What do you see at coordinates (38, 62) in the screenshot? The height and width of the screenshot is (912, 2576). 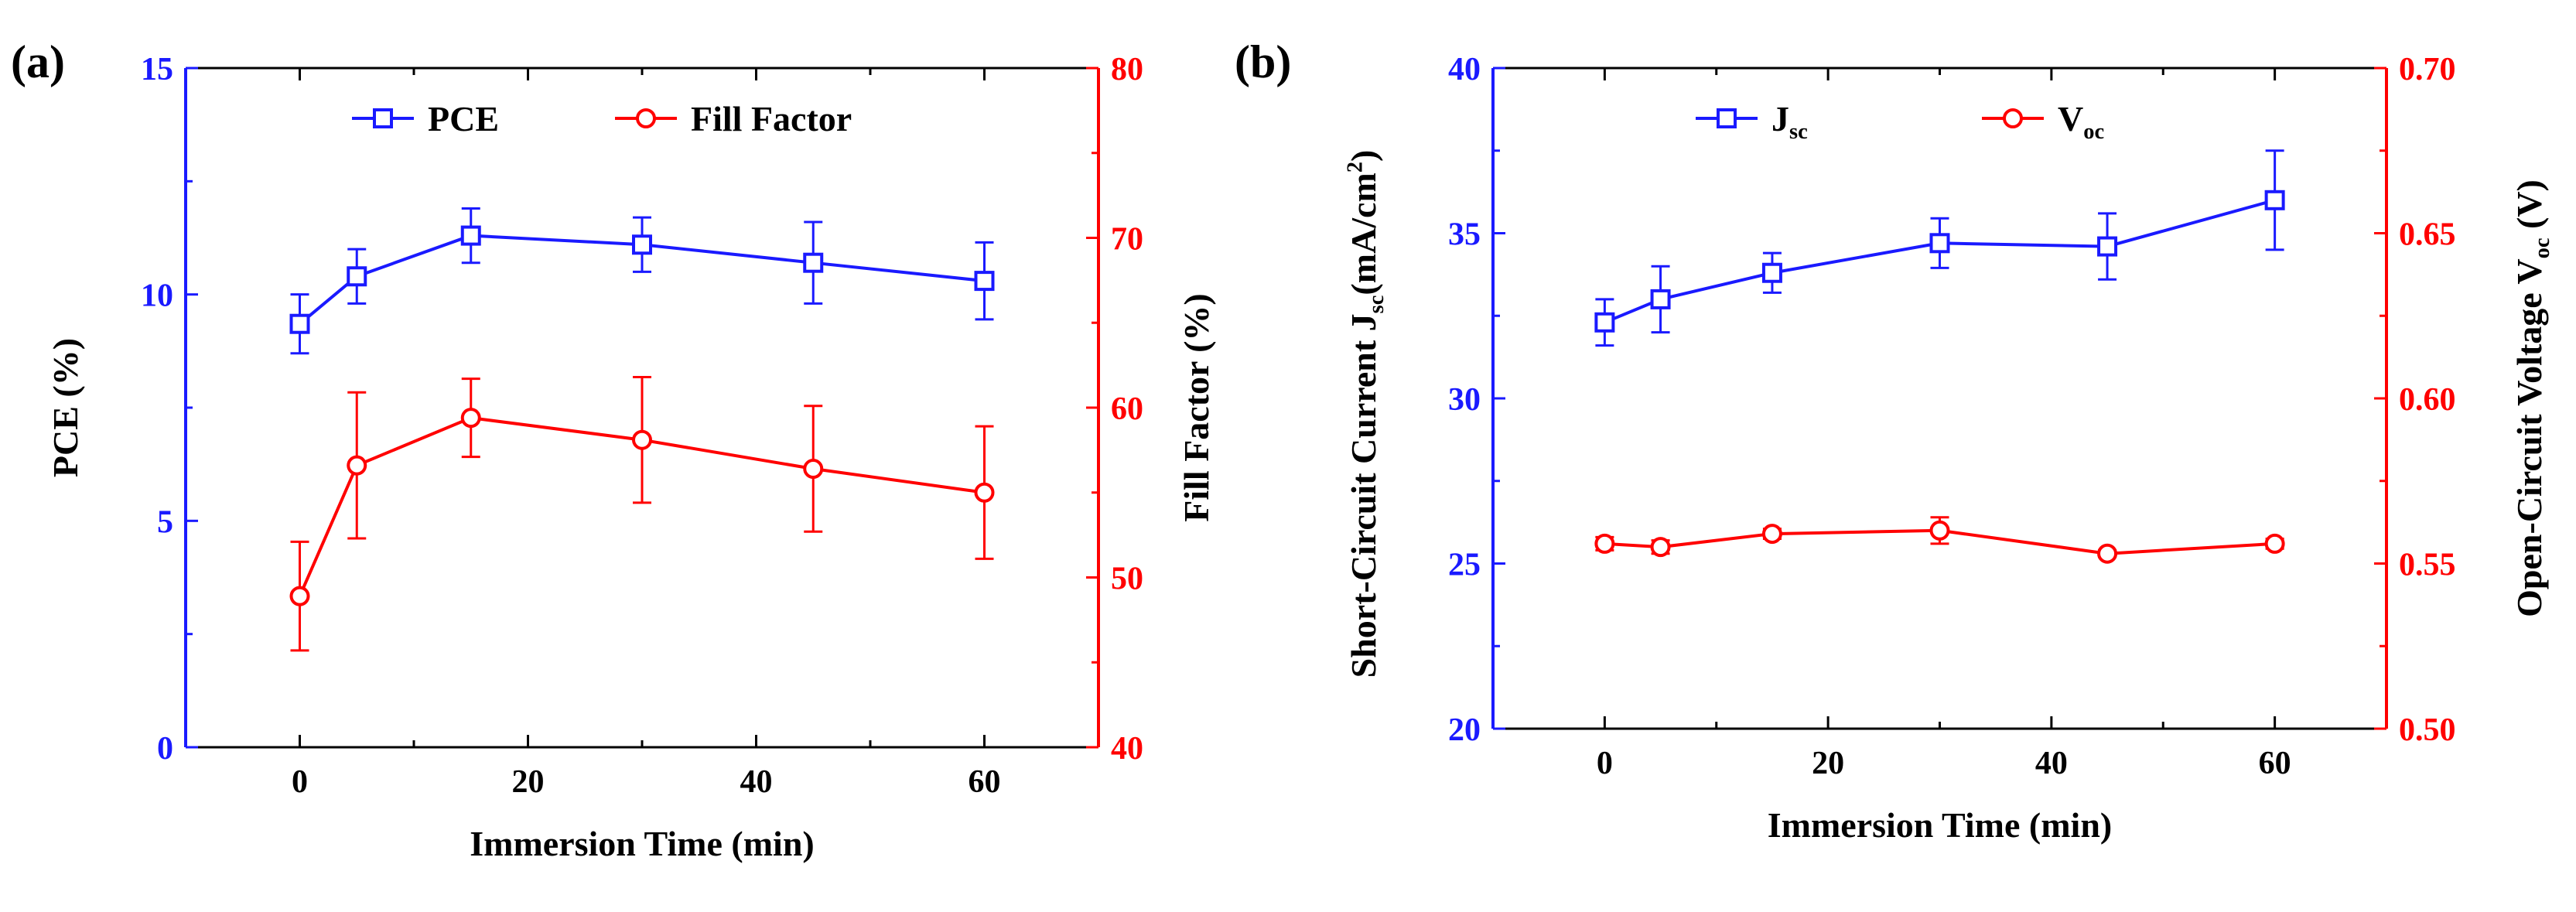 I see `panel-label: (a)` at bounding box center [38, 62].